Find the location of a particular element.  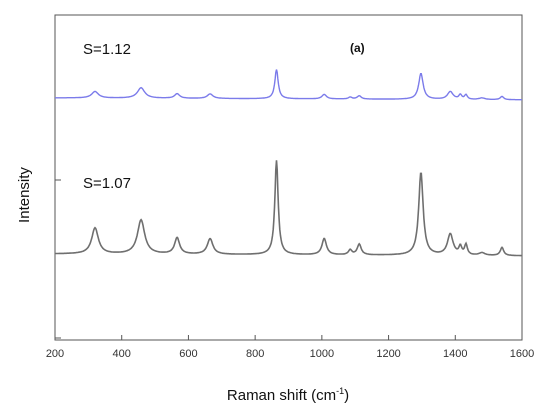

x-tick-label: 200 is located at coordinates (55, 354).